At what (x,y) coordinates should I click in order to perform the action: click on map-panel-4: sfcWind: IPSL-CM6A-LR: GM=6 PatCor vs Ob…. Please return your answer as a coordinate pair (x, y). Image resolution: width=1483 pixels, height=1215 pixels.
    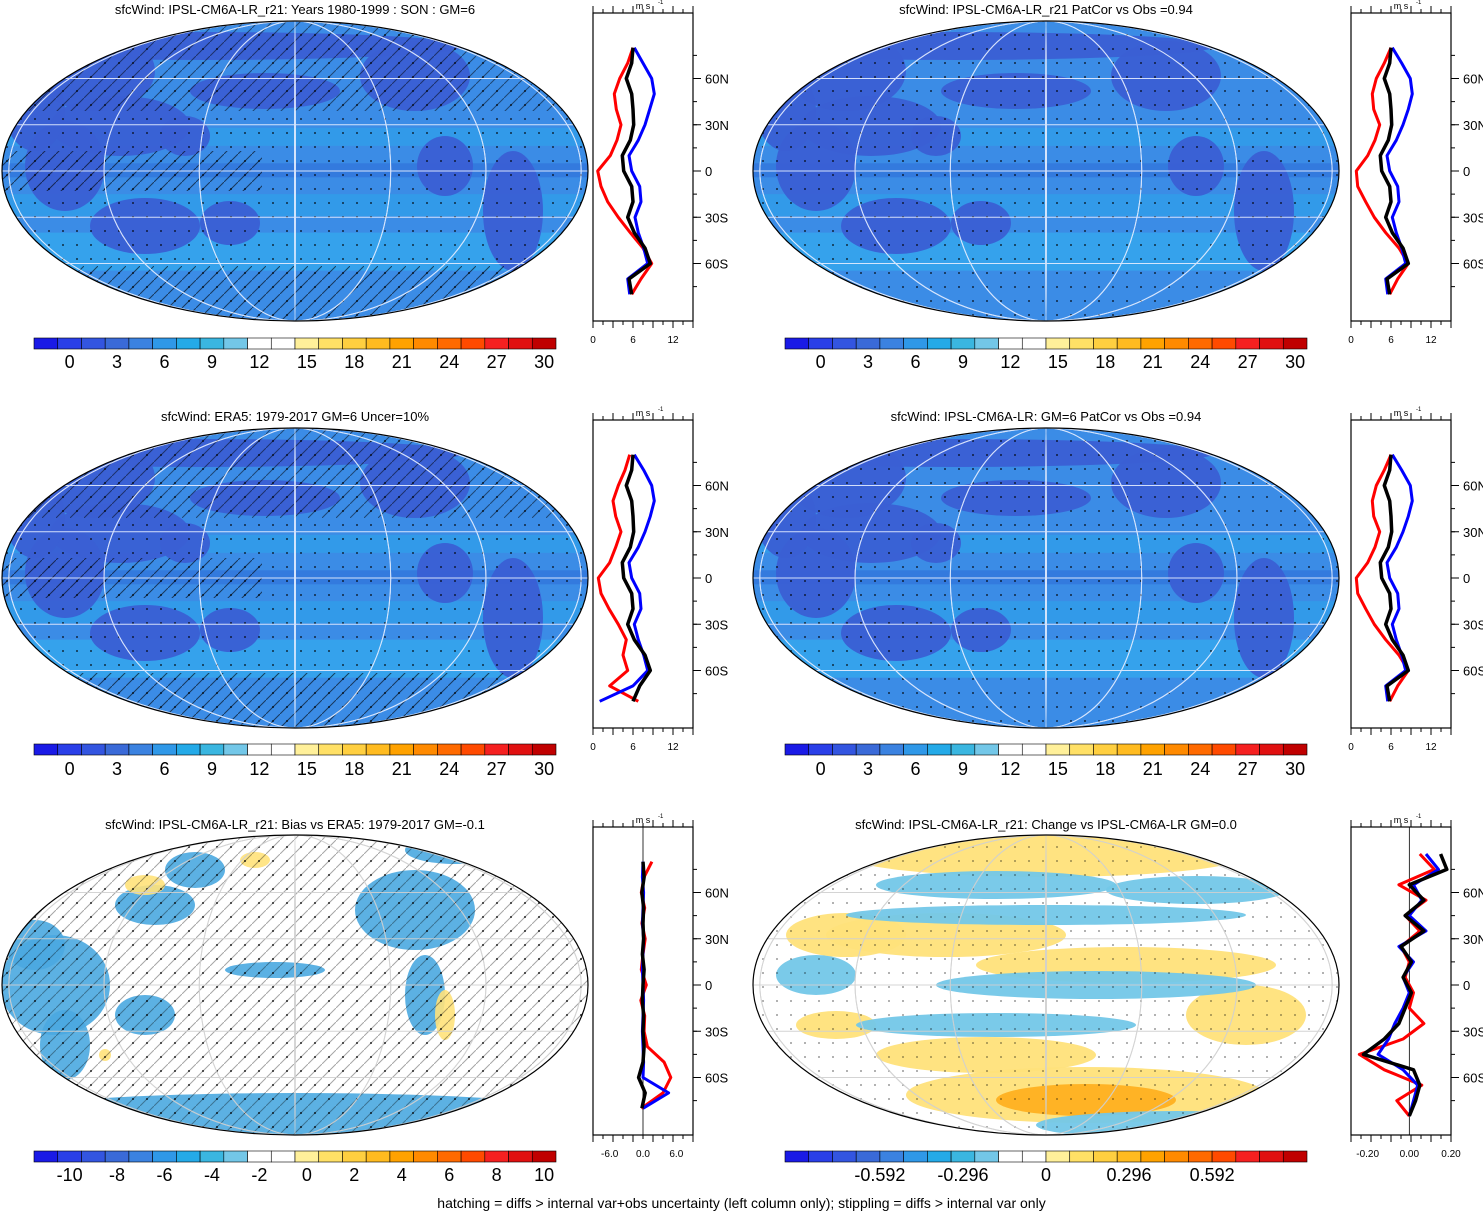
    Looking at the image, I should click on (1046, 594).